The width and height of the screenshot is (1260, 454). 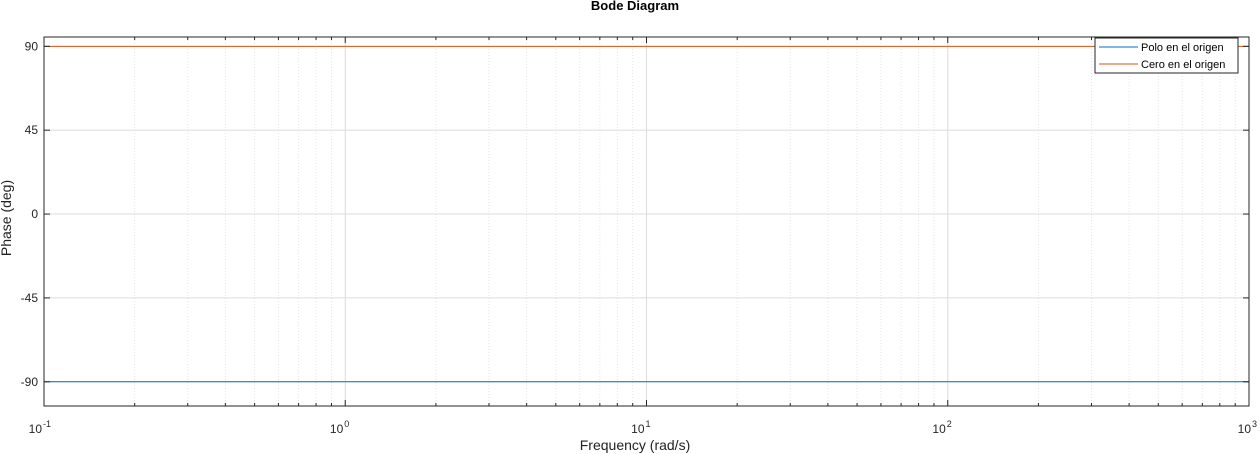 I want to click on x-tick-exponent: 0, so click(x=346, y=424).